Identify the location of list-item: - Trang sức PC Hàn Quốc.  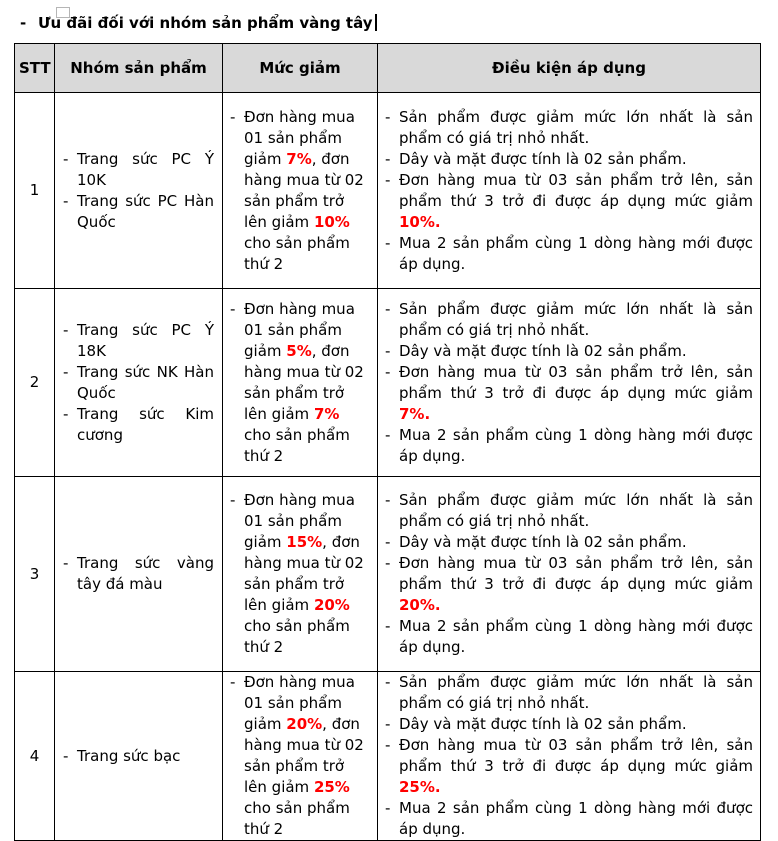
(138, 212).